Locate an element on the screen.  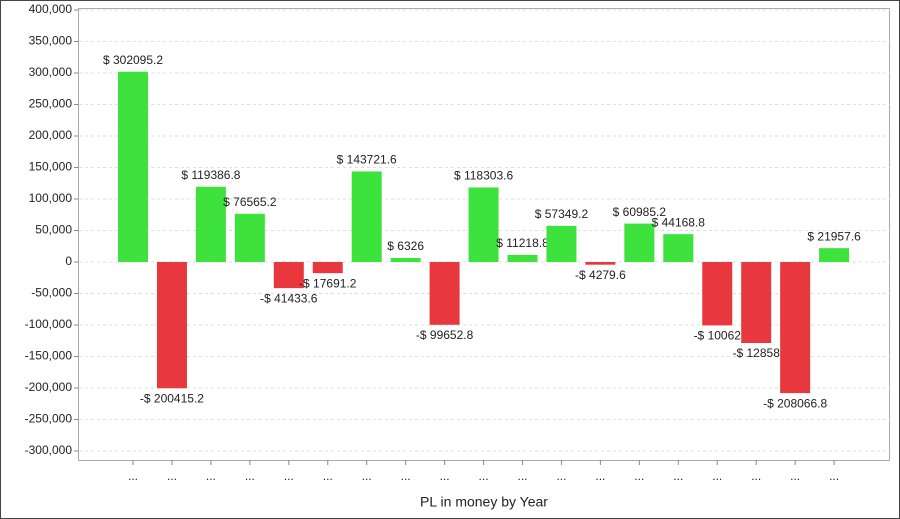
value-label: -$ 99652.8 is located at coordinates (445, 335).